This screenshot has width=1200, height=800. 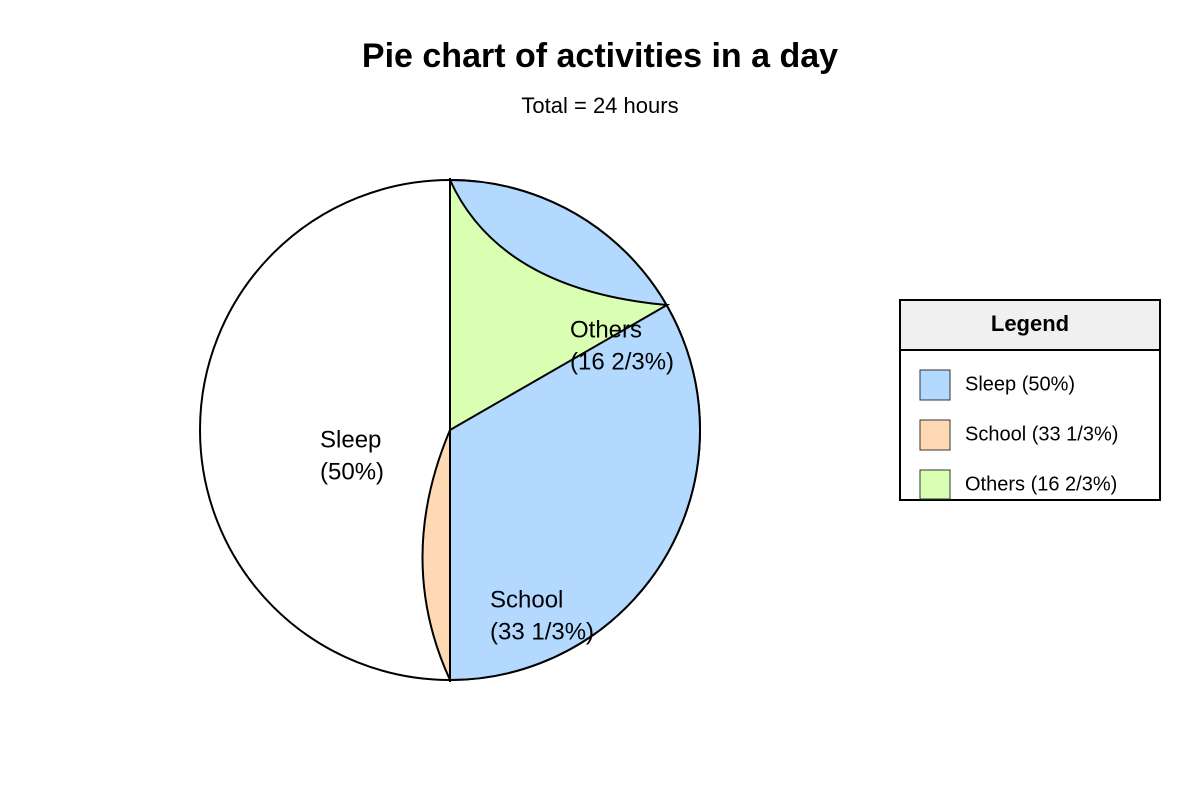 I want to click on slice-share: (33 1/3%), so click(x=542, y=631).